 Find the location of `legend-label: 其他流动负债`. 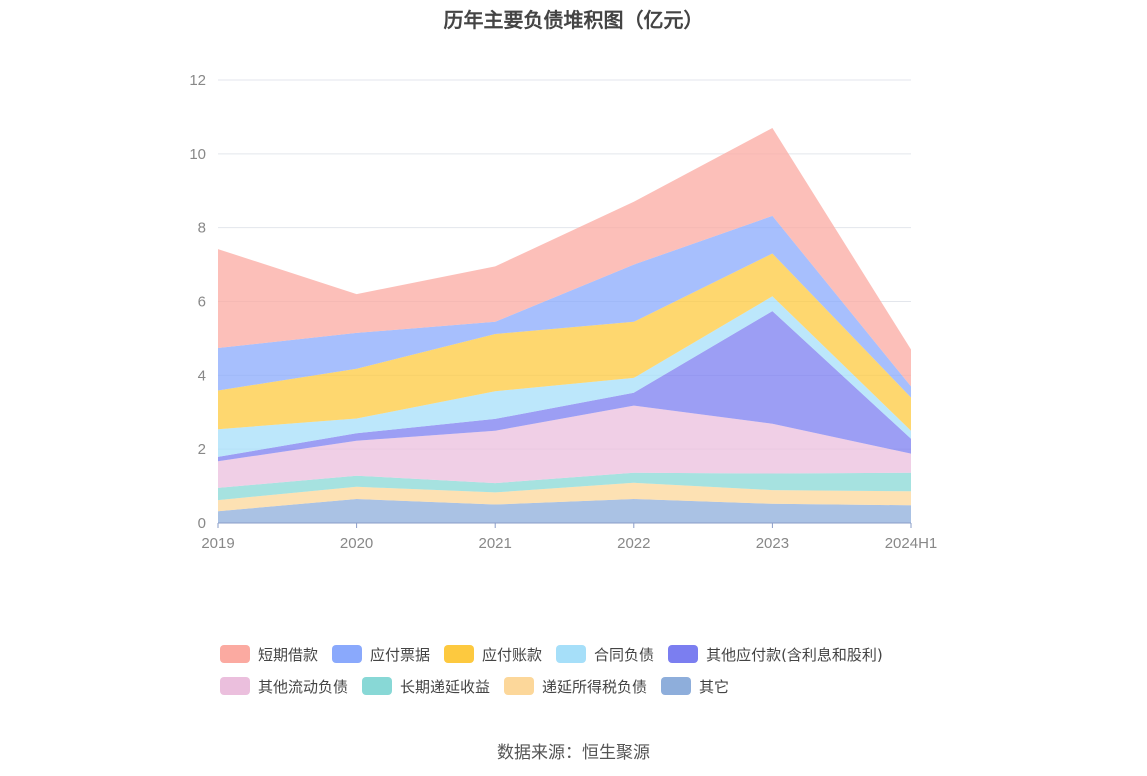

legend-label: 其他流动负债 is located at coordinates (303, 686).